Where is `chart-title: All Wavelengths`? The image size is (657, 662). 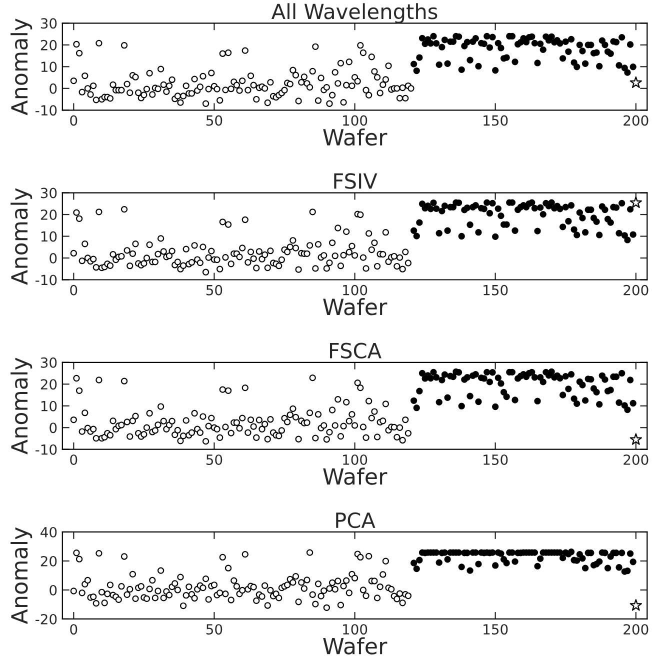
chart-title: All Wavelengths is located at coordinates (354, 13).